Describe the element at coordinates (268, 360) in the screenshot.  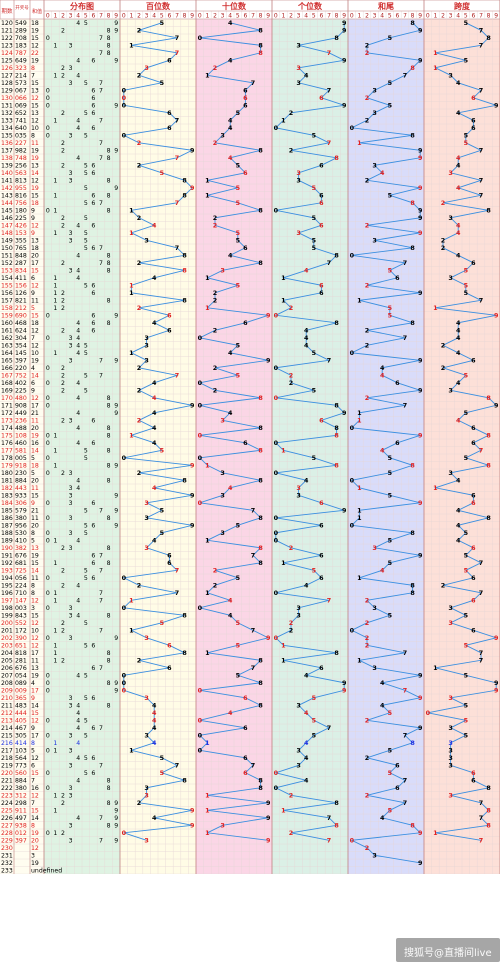
I see `trend-mark: 9` at that location.